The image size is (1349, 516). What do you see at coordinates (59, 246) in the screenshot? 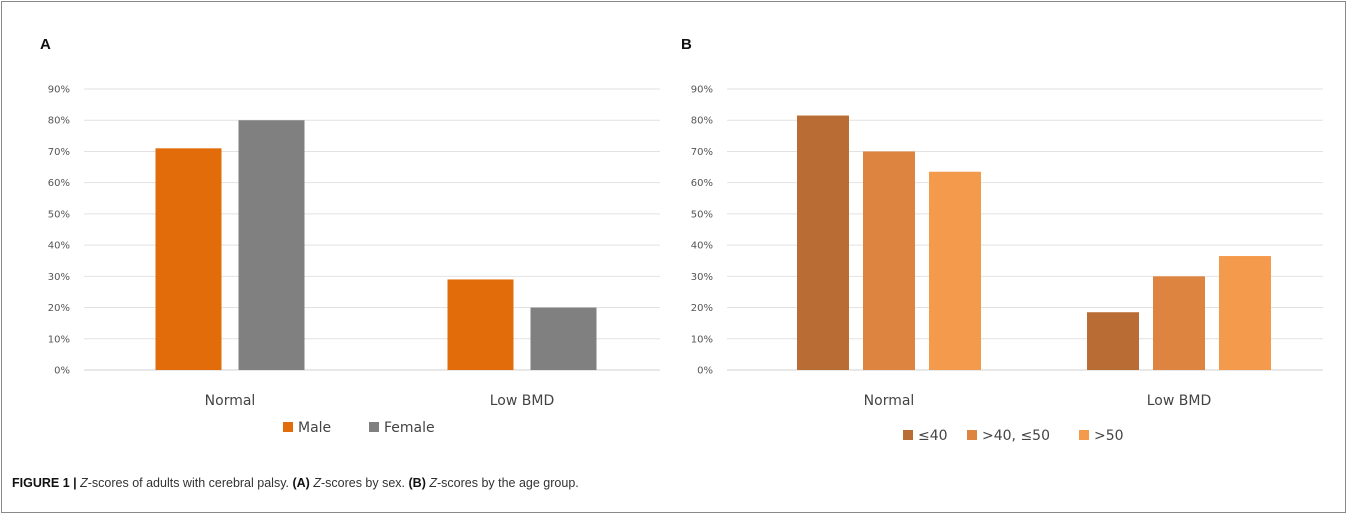
I see `a-y-tick-label: 40%` at bounding box center [59, 246].